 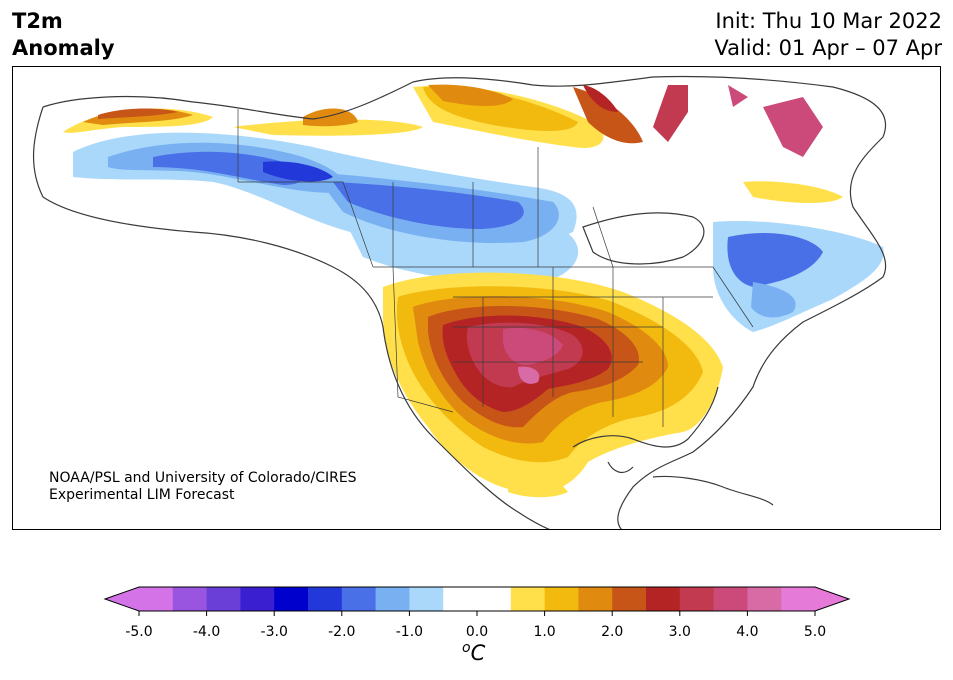 What do you see at coordinates (680, 632) in the screenshot?
I see `colorbar-tick-label: 3.0` at bounding box center [680, 632].